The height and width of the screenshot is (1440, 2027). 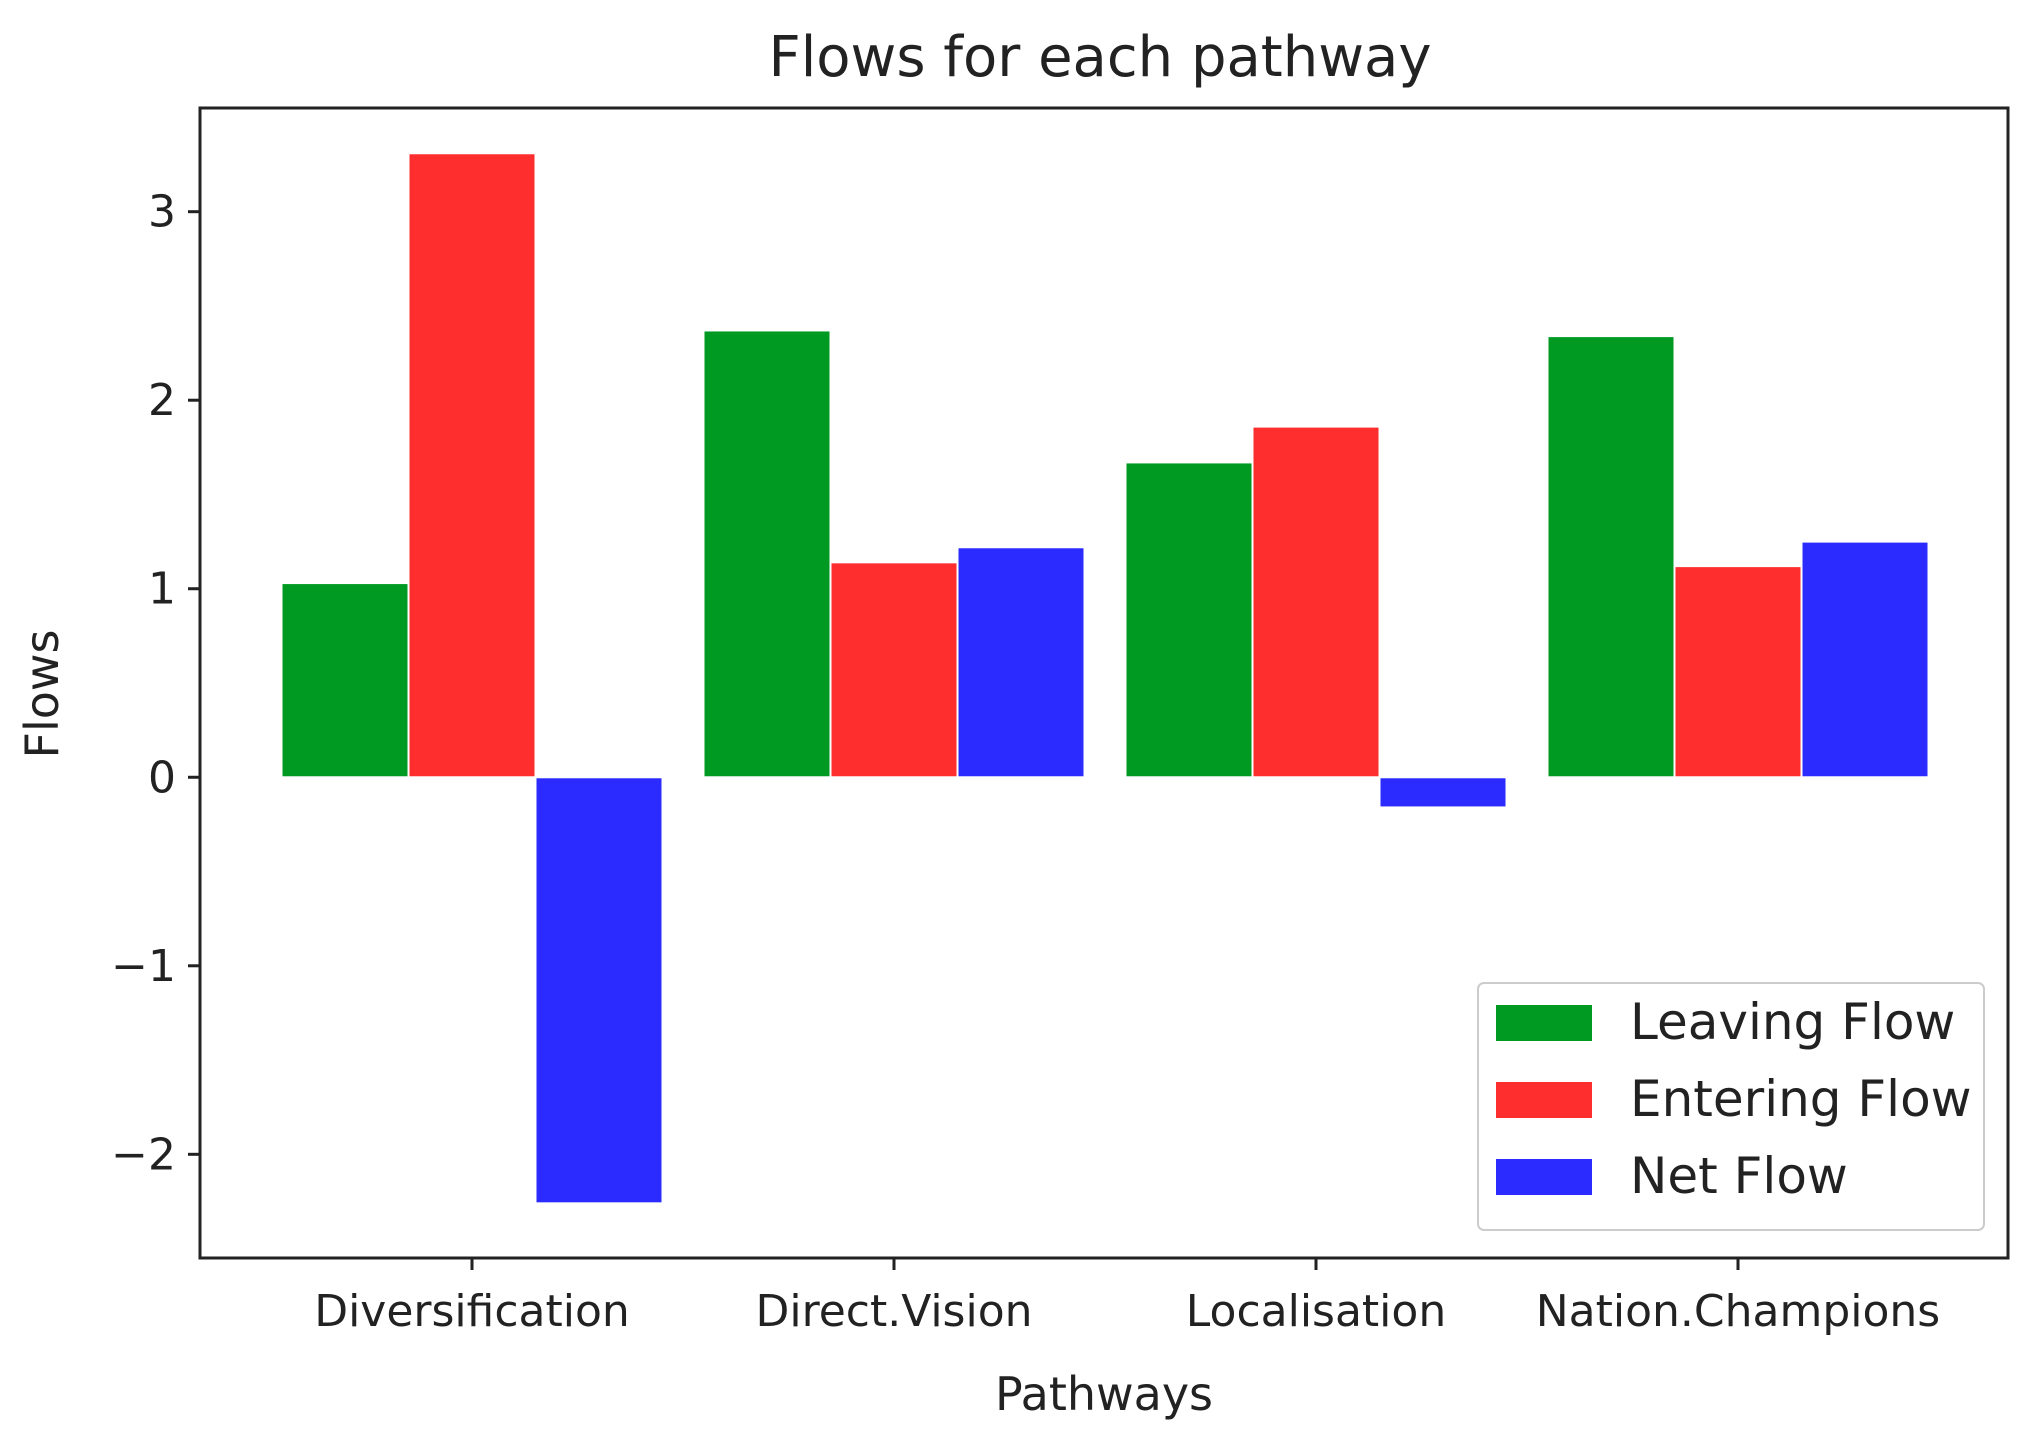 I want to click on bar-leaving-flow-nation-champions, so click(x=1611, y=557).